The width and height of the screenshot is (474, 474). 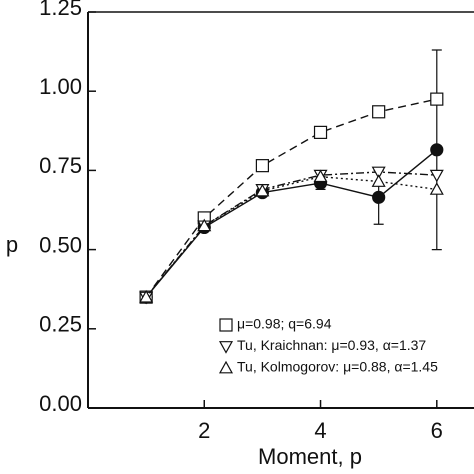 I want to click on x-tick-label: 2, so click(x=204, y=430).